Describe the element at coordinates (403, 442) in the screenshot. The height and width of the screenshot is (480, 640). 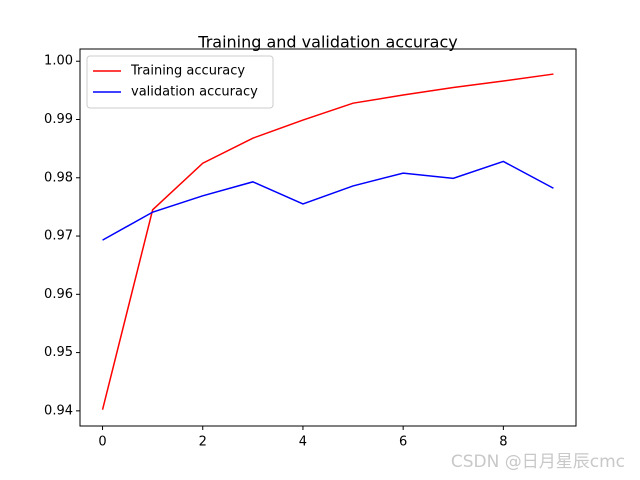
I see `x-tick-label: 6` at that location.